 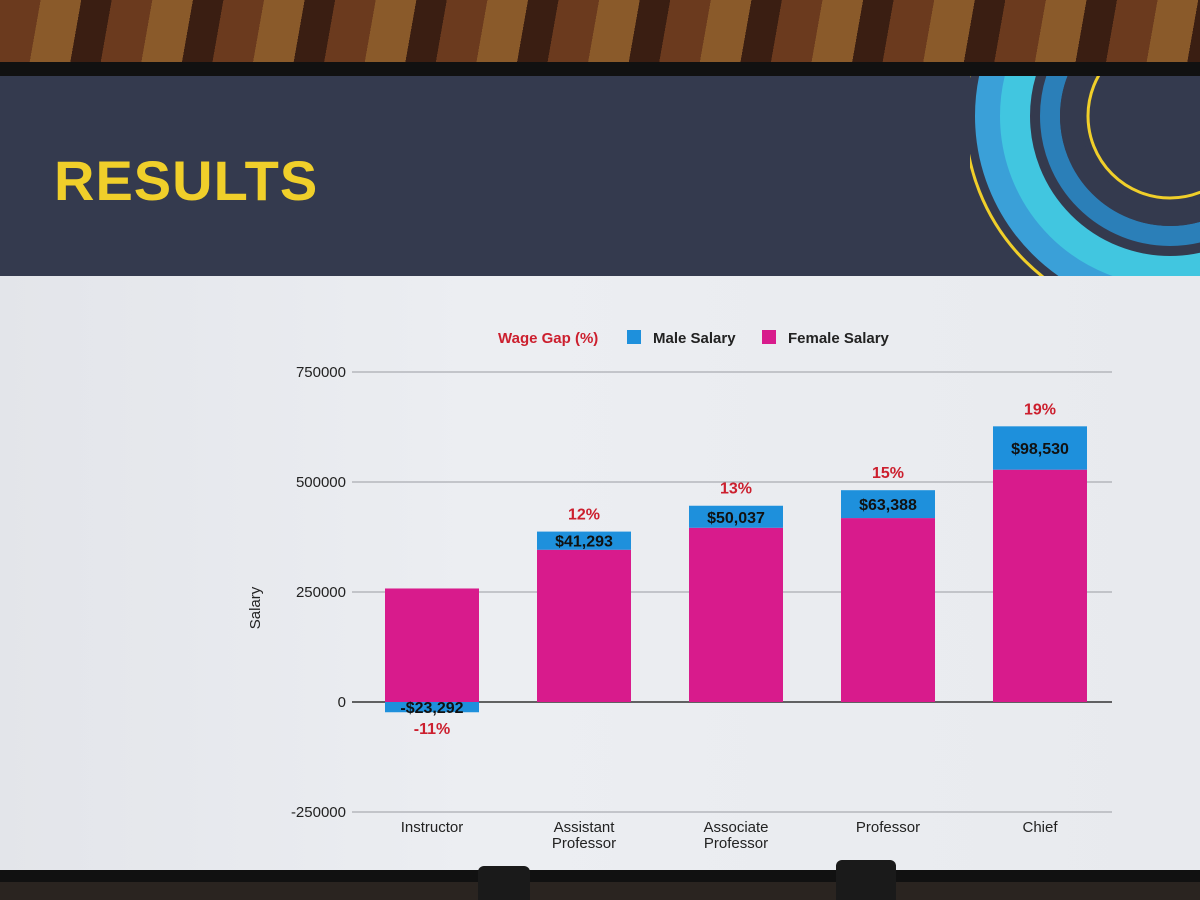 What do you see at coordinates (735, 835) in the screenshot?
I see `x-tick-label: Associate Professor` at bounding box center [735, 835].